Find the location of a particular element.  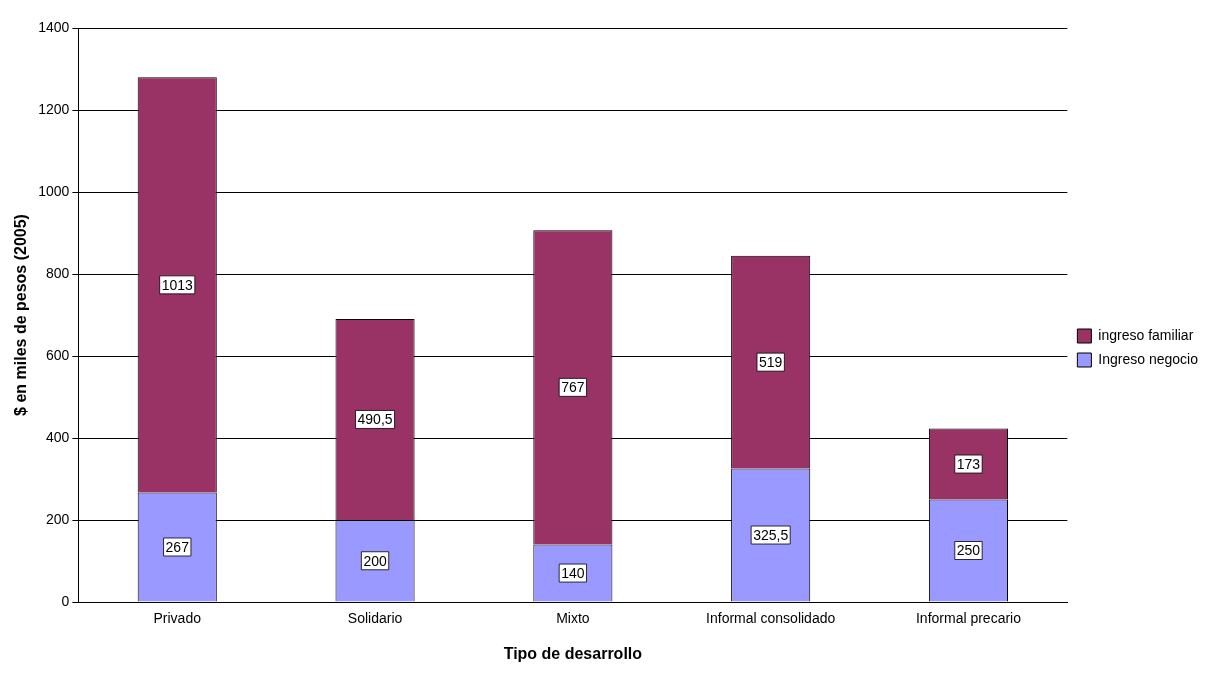

y-tick-label: 1000 is located at coordinates (54, 190).